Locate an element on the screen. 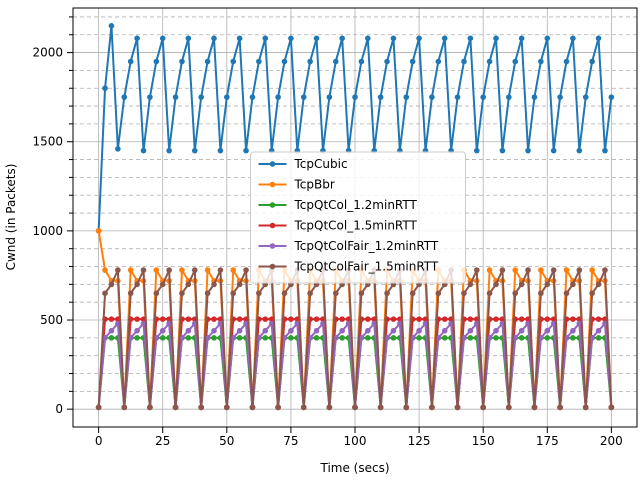 This screenshot has width=640, height=480. x-tick-label: 0 is located at coordinates (99, 441).